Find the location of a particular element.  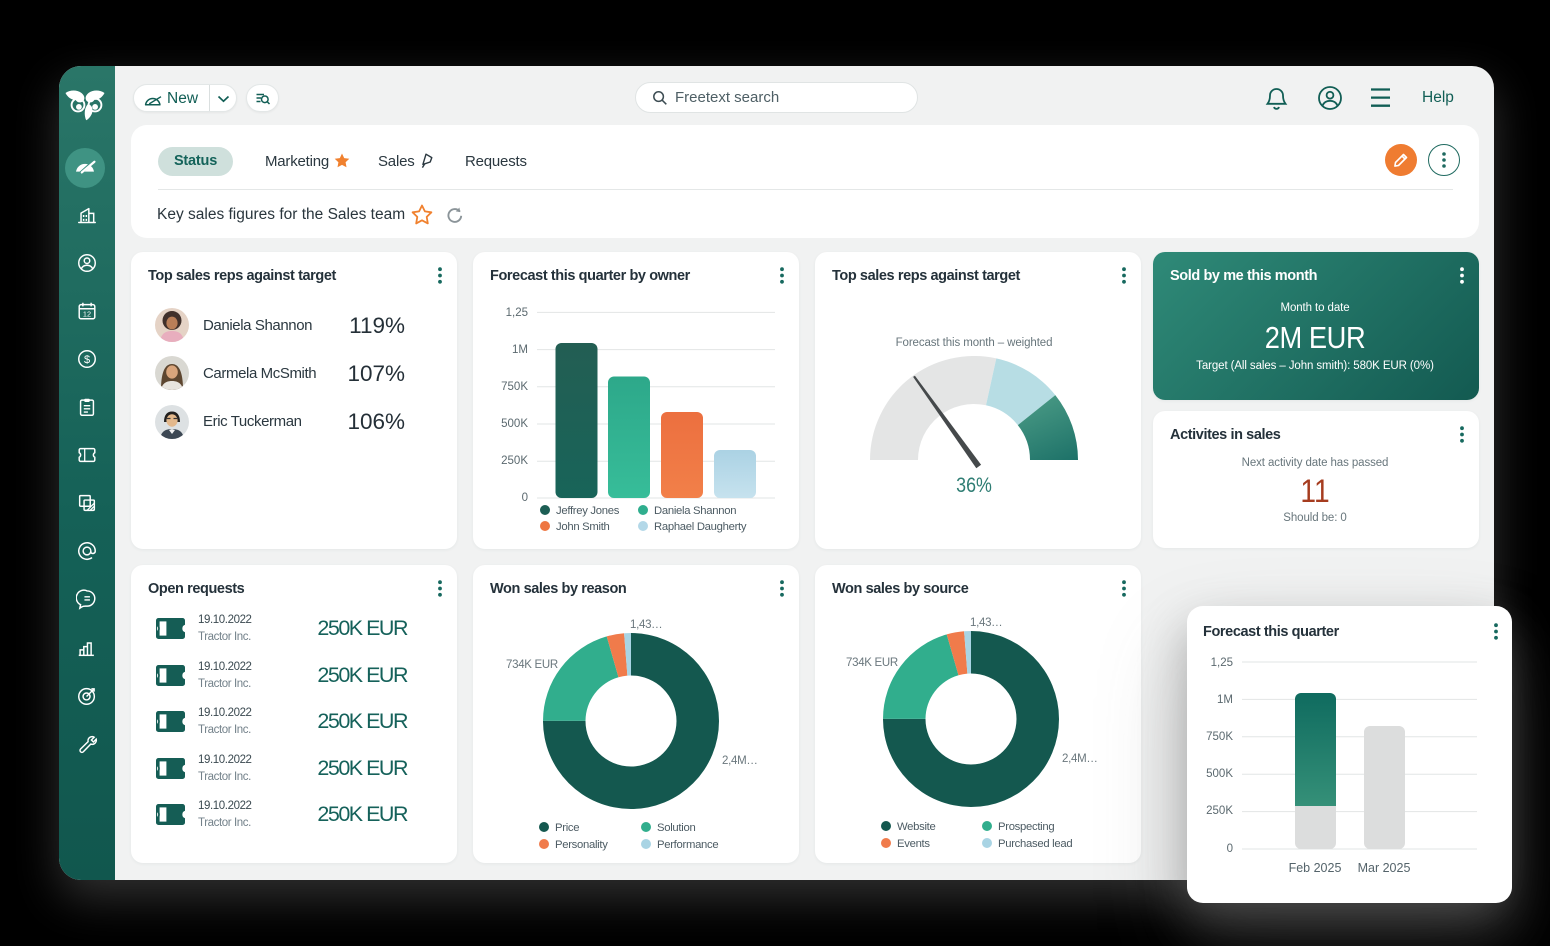

svg-text: Feb 2025 is located at coordinates (1315, 868).